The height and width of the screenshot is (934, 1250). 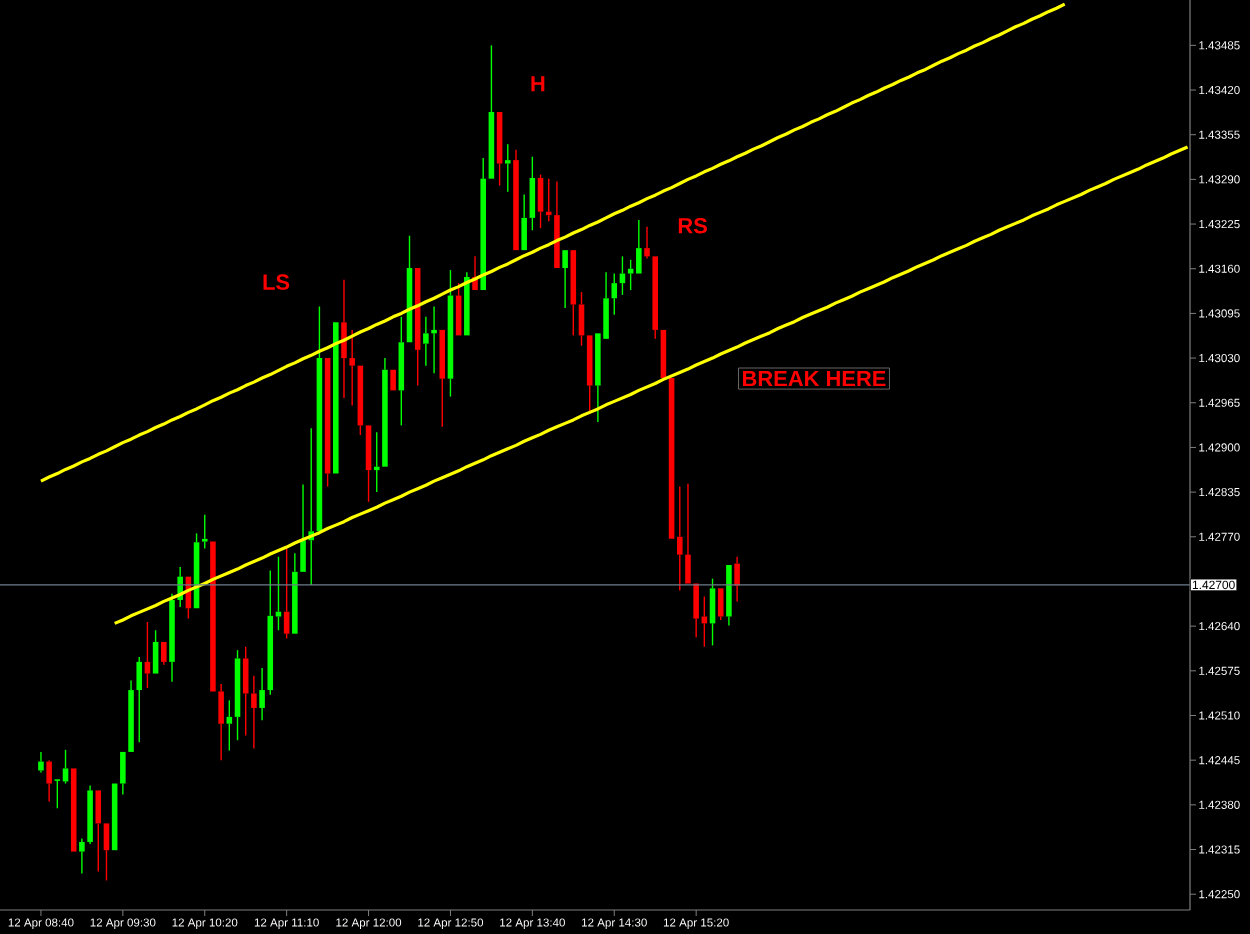 I want to click on annotation: BREAK HERE, so click(x=814, y=379).